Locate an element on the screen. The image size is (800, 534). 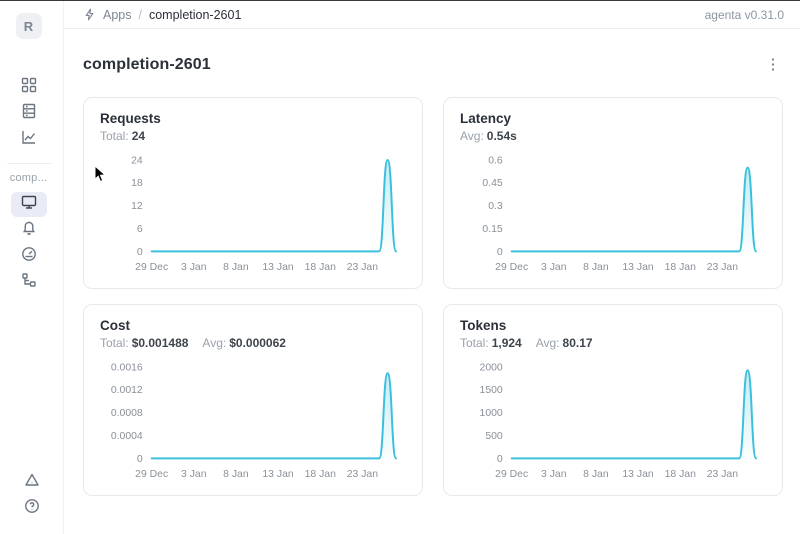
tree-icon is located at coordinates (29, 282).